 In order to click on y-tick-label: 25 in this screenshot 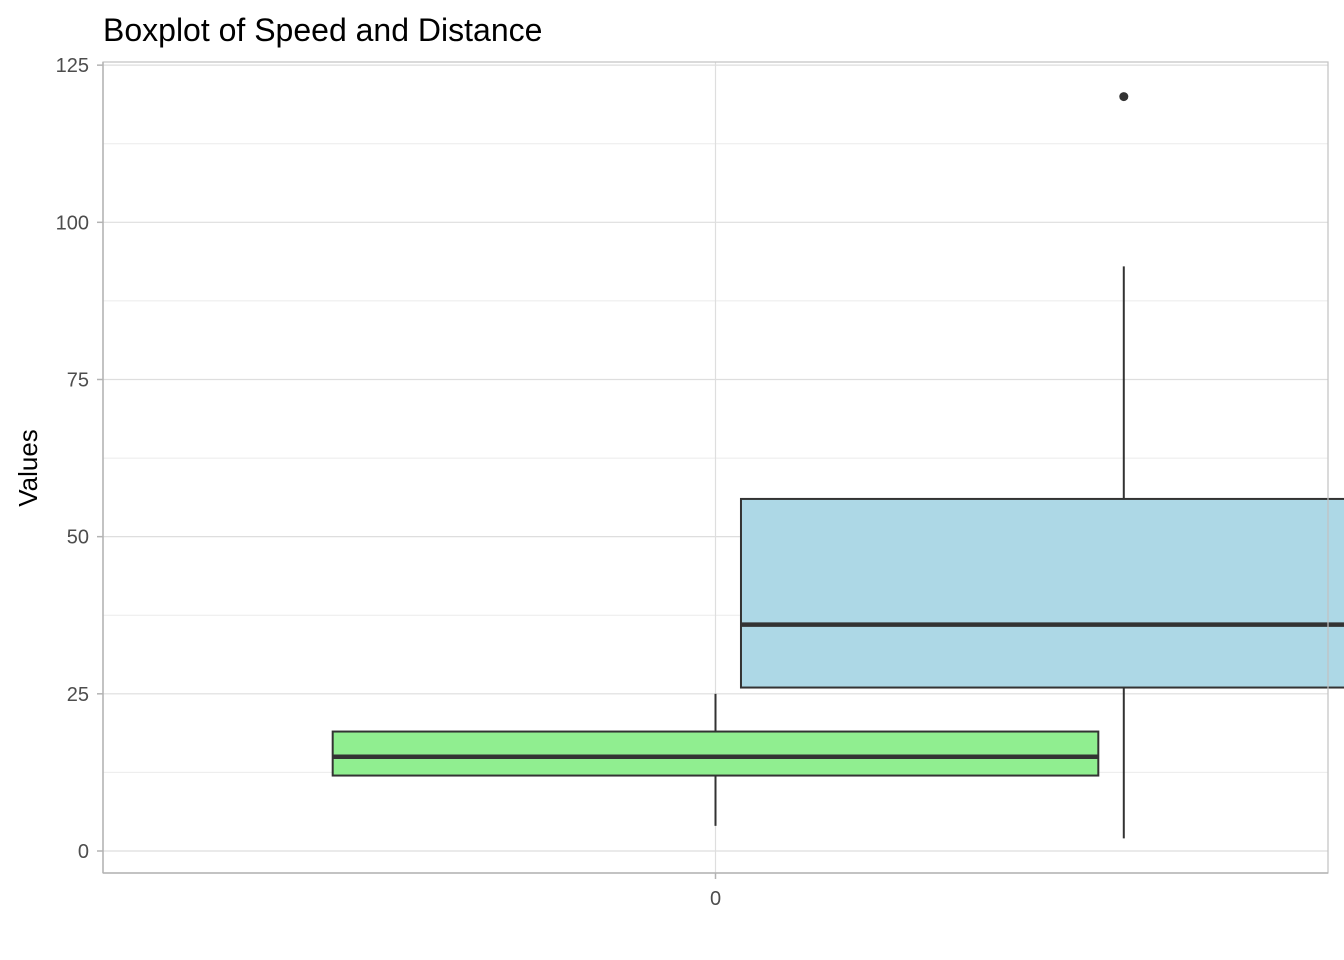, I will do `click(78, 695)`.